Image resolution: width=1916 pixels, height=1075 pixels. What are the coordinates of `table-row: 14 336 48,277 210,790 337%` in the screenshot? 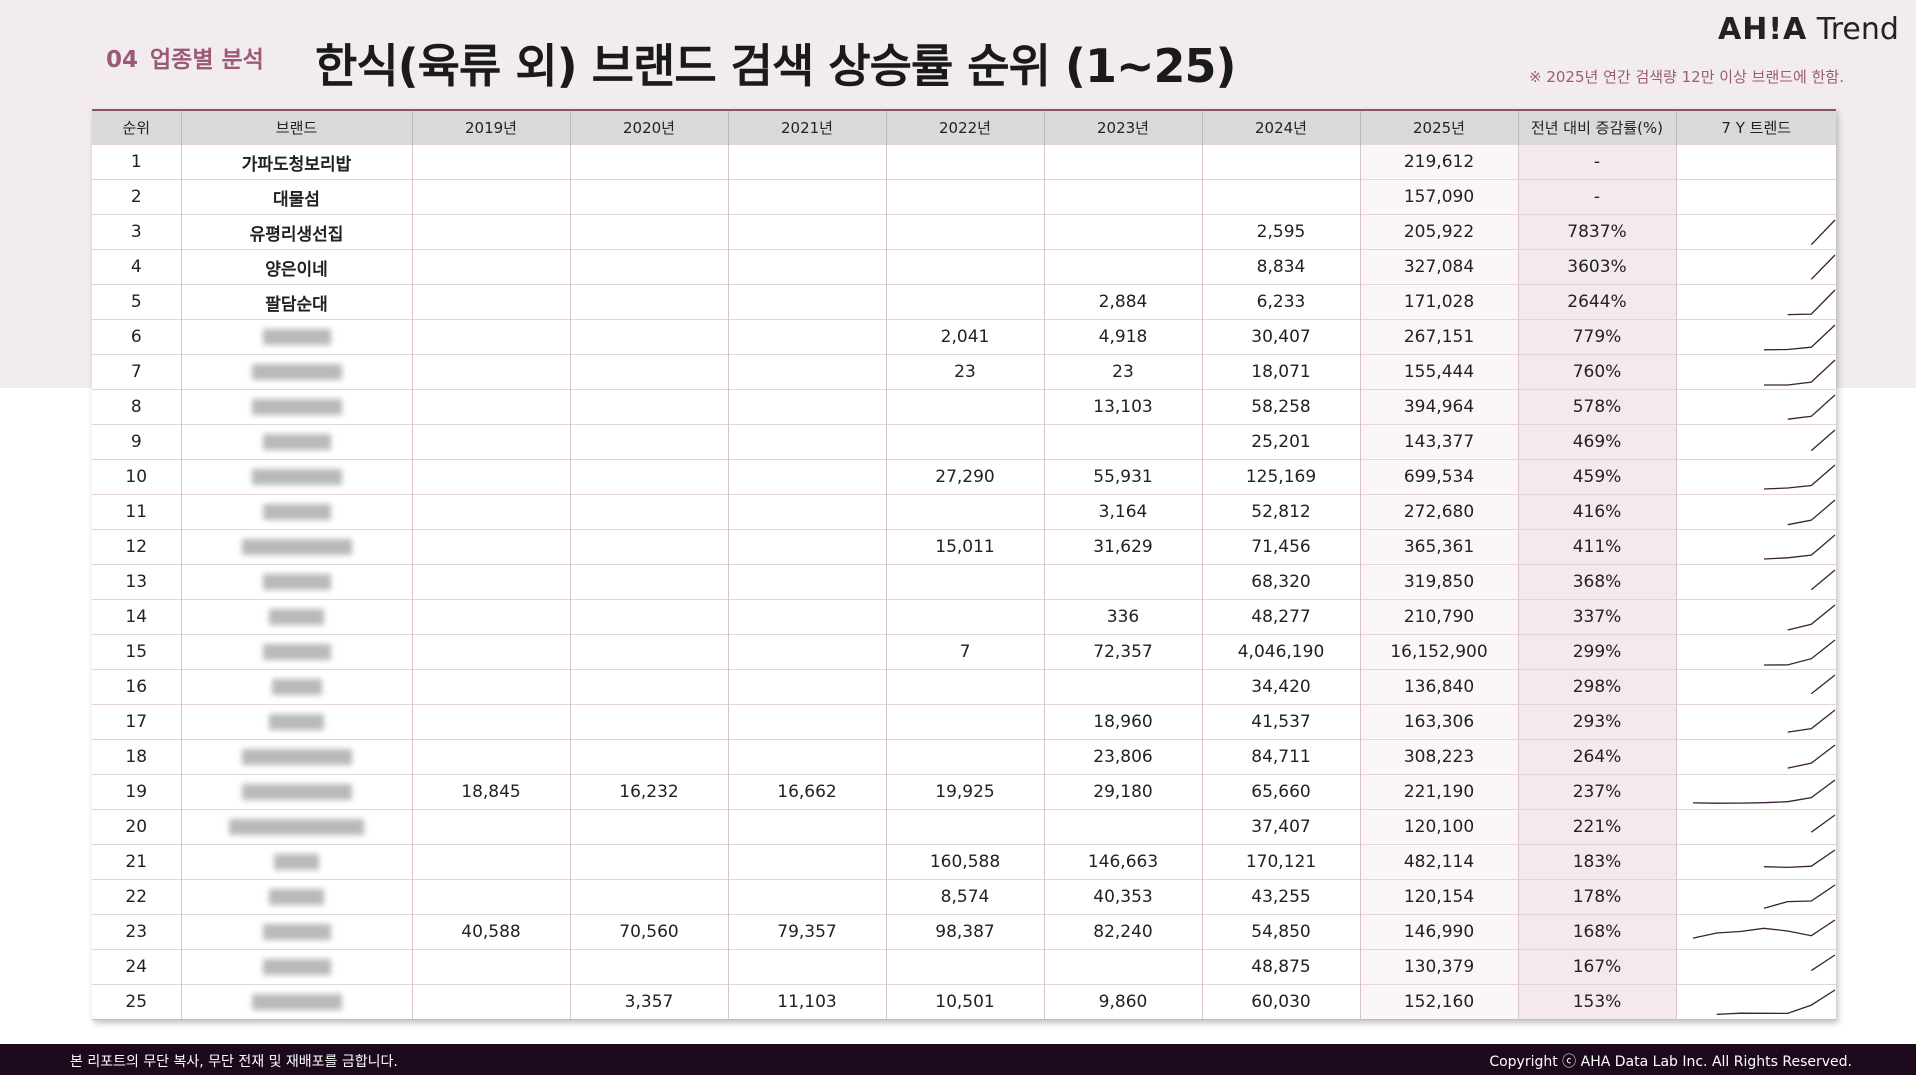 It's located at (964, 617).